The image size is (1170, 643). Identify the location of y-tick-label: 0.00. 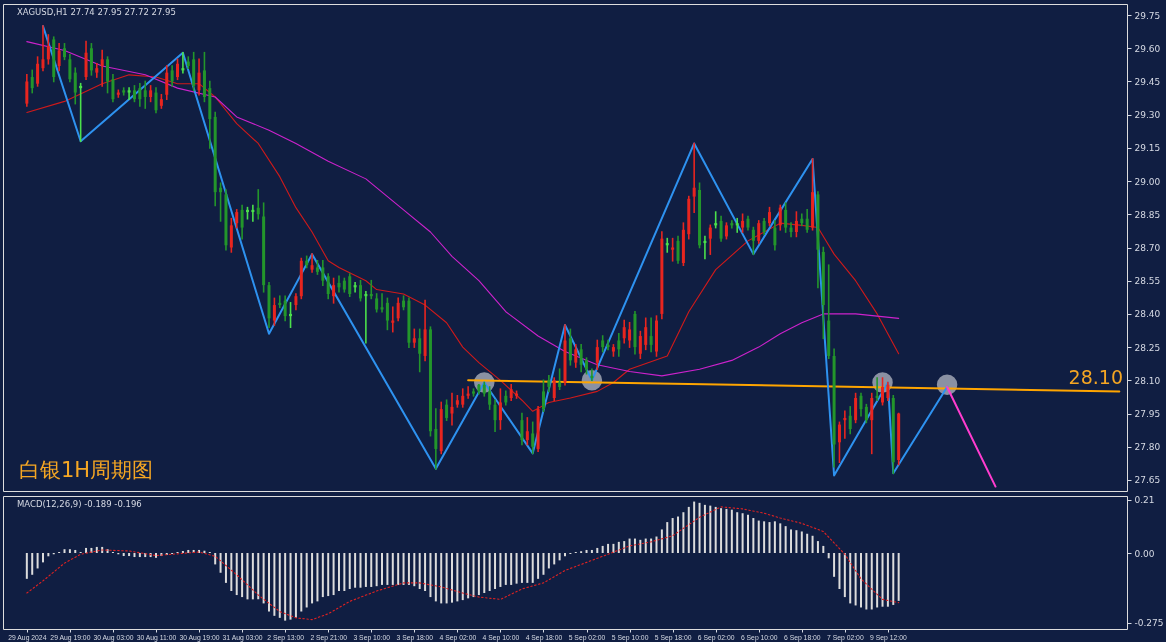
(1144, 553).